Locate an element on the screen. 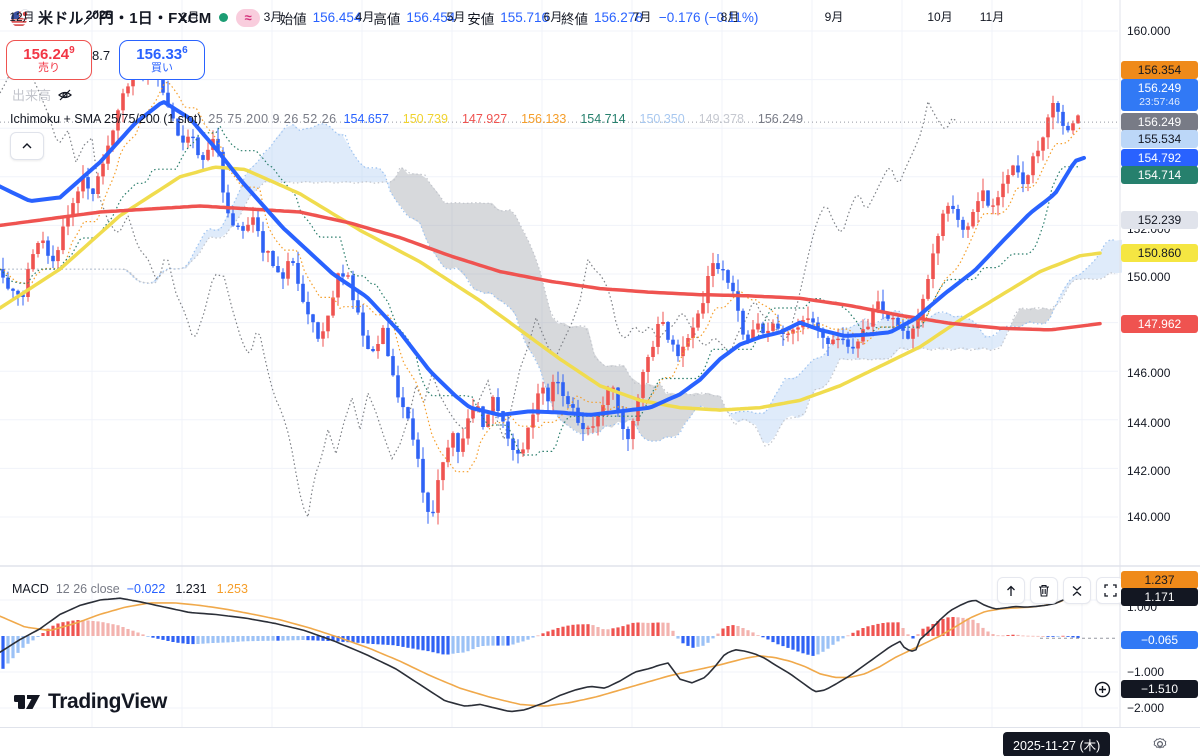 The width and height of the screenshot is (1200, 756). collapse-pane-button is located at coordinates (27, 146).